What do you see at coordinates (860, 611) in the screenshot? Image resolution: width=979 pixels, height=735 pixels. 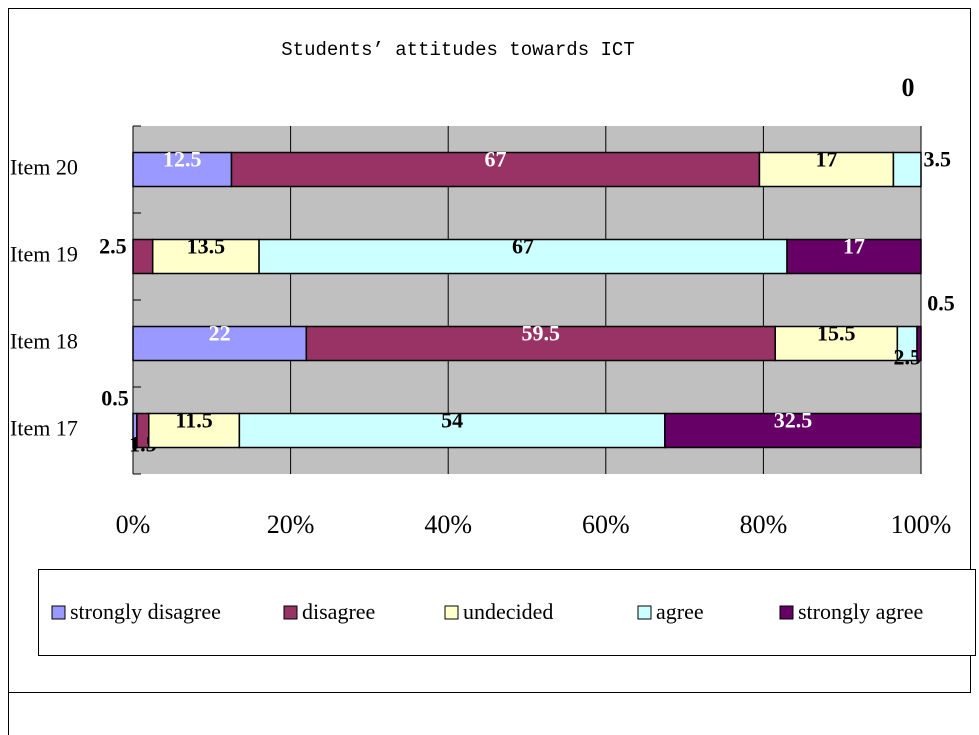 I see `legend-label: strongly agree` at bounding box center [860, 611].